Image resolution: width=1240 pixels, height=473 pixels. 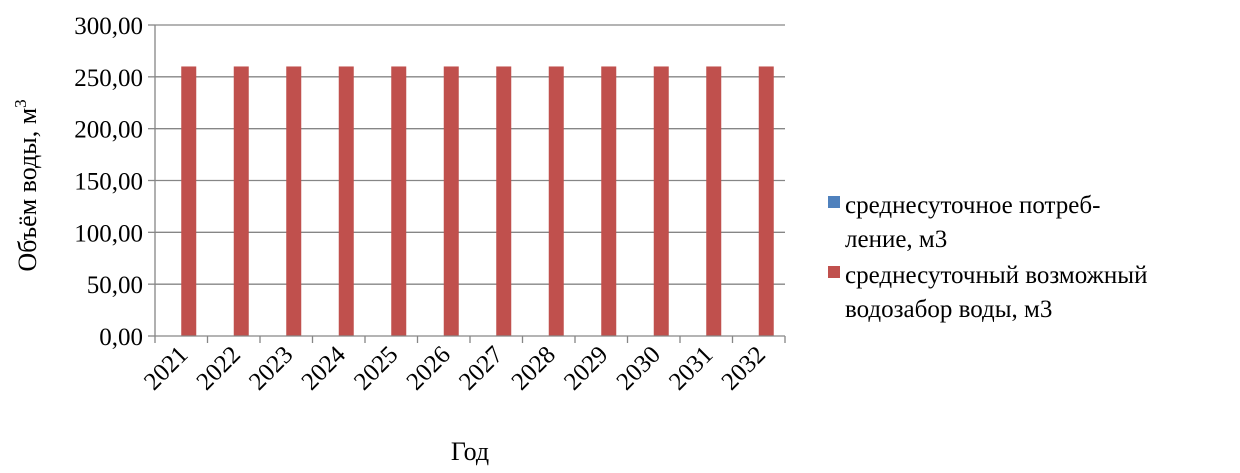 I want to click on x-tick-label: 2022, so click(x=219, y=368).